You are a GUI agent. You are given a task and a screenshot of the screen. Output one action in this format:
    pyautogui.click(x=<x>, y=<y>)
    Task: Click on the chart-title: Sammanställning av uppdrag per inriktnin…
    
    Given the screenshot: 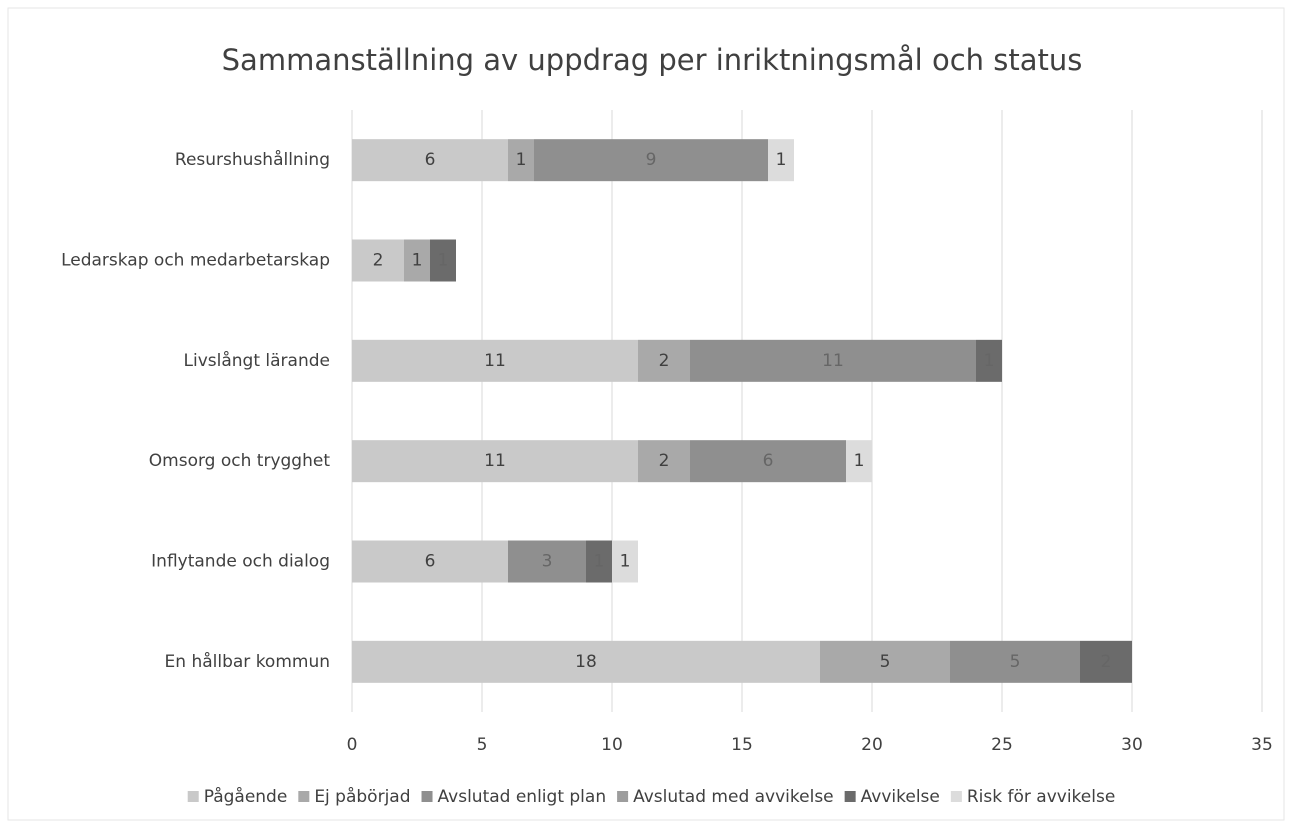 What is the action you would take?
    pyautogui.click(x=652, y=60)
    